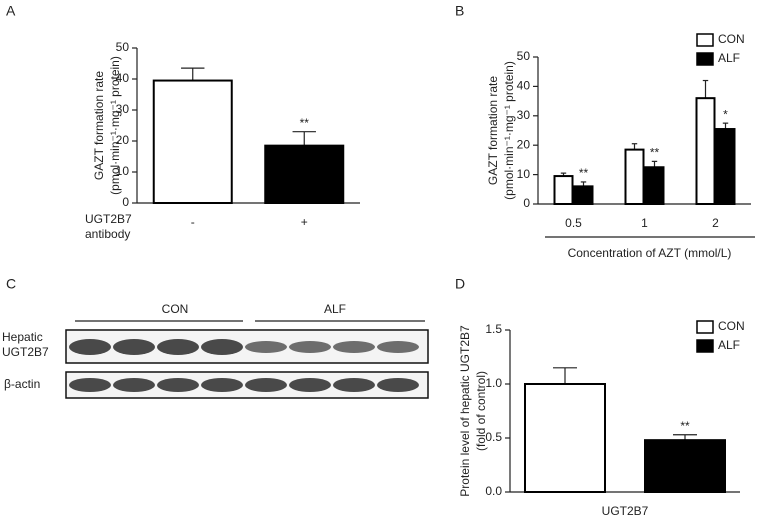  Describe the element at coordinates (493, 437) in the screenshot. I see `y-tick-label: 0.5` at that location.